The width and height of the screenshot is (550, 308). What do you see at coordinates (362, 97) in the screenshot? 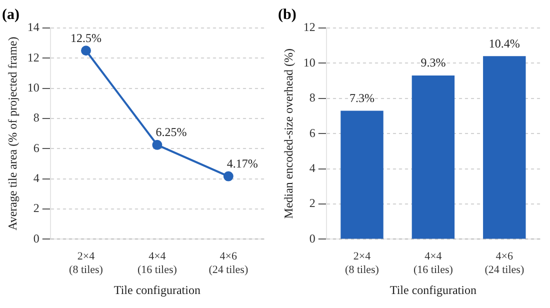
I see `data-label: 7.3%` at bounding box center [362, 97].